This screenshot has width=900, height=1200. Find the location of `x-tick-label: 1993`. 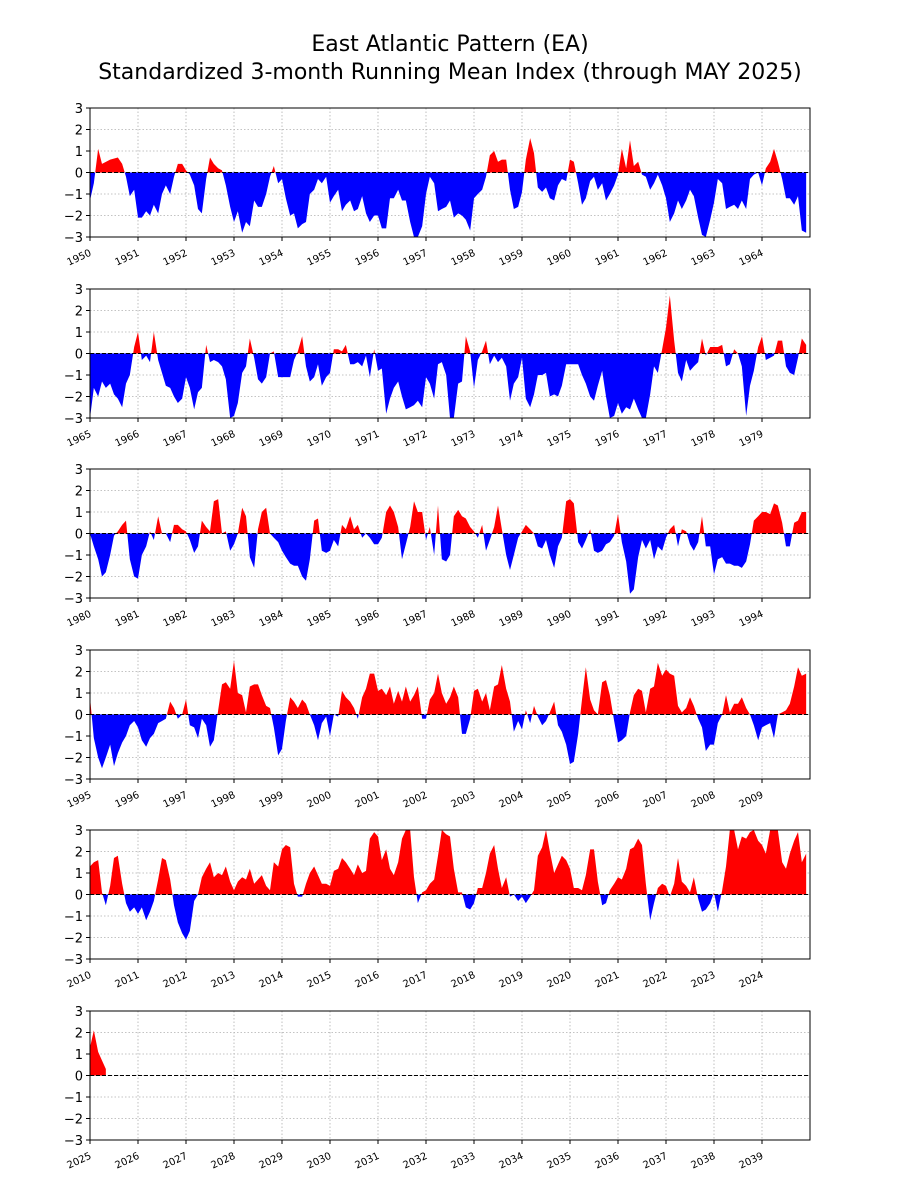

x-tick-label: 1993 is located at coordinates (704, 619).